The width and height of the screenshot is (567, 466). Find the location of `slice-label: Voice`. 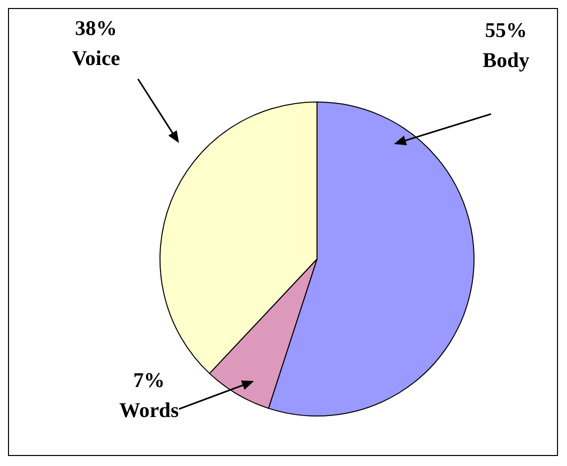

slice-label: Voice is located at coordinates (96, 58).